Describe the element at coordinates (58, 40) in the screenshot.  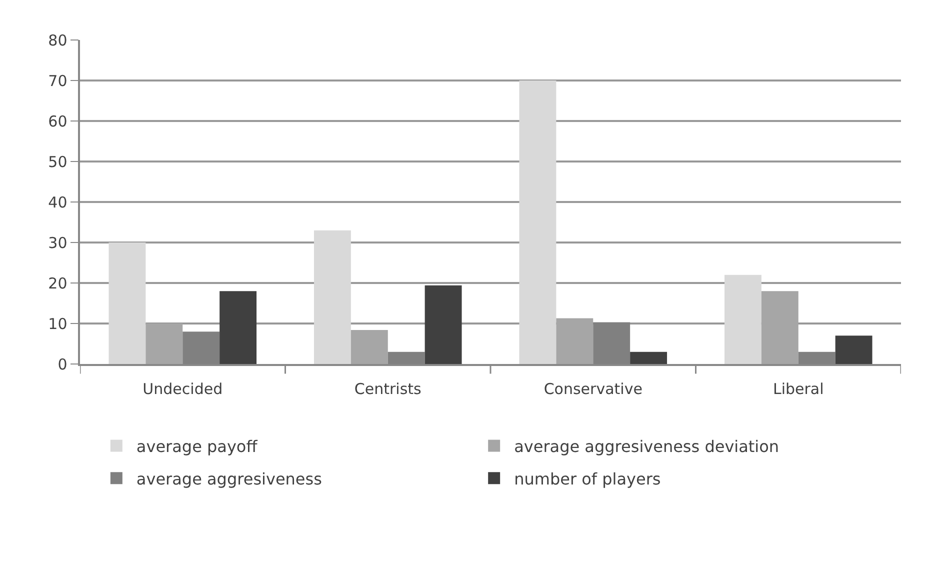
I see `y-tick-label: 80` at that location.